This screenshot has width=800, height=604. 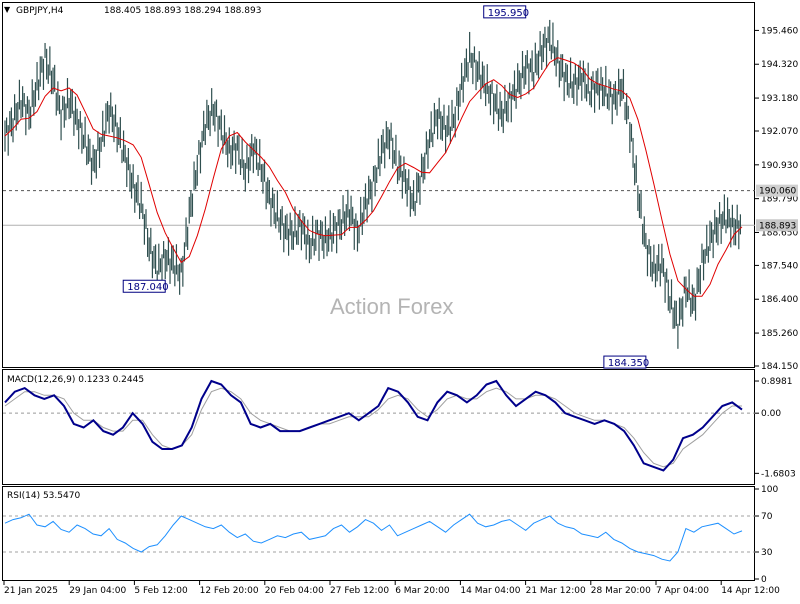 What do you see at coordinates (31, 591) in the screenshot?
I see `time-axis-label: 21 Jan 2025` at bounding box center [31, 591].